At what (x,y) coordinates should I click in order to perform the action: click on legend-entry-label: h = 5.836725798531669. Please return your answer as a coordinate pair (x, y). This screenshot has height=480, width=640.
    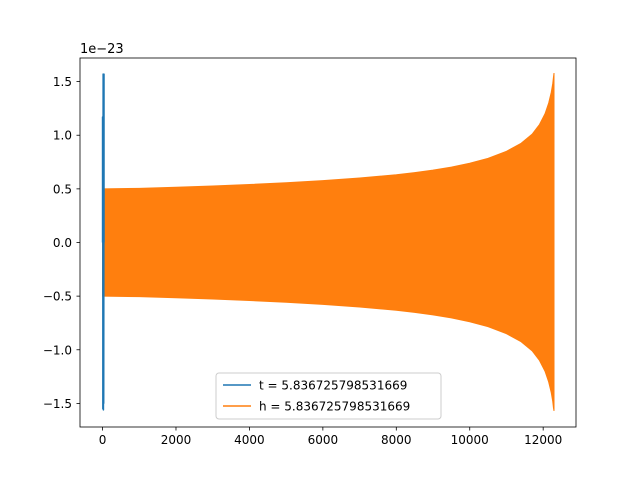
    Looking at the image, I should click on (334, 407).